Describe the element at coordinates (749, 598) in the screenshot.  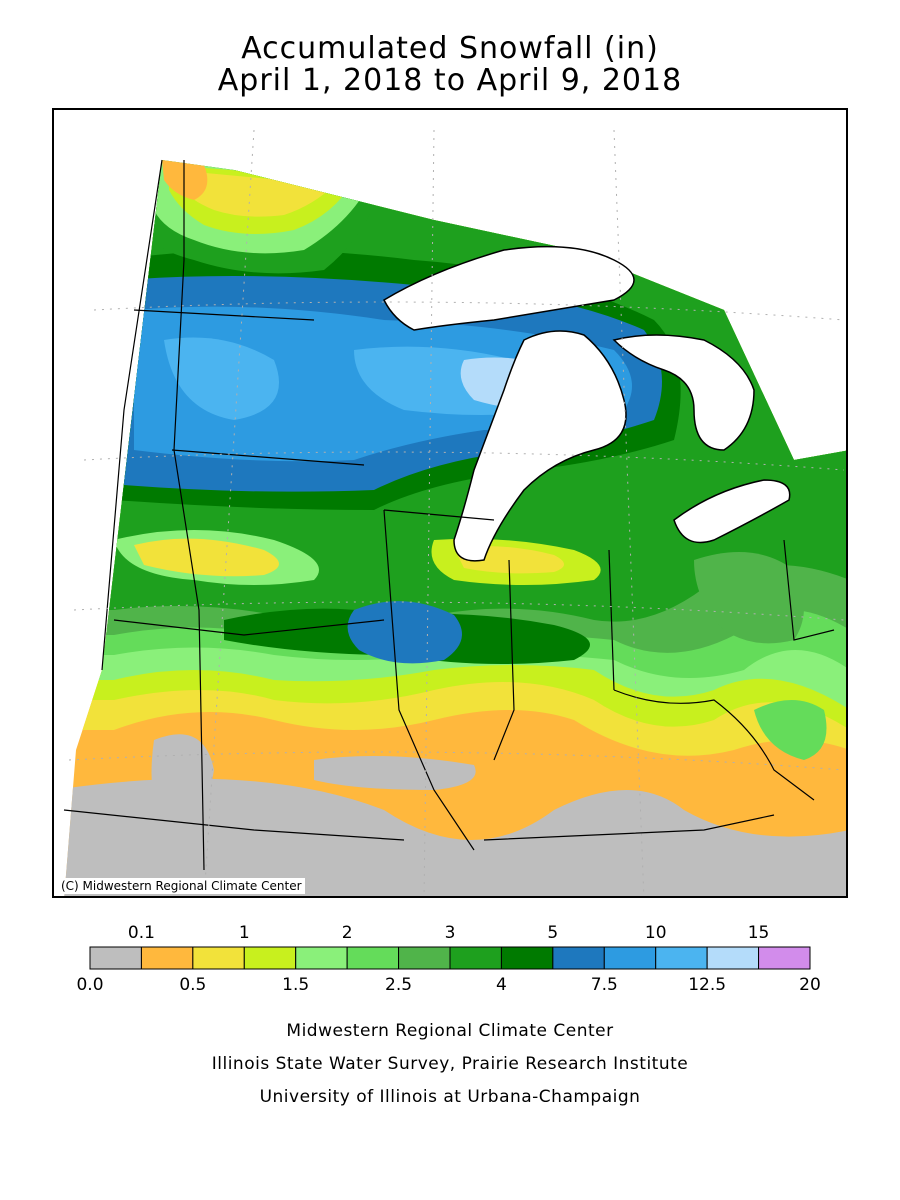
I see `field-2-5-to-3-ohio` at that location.